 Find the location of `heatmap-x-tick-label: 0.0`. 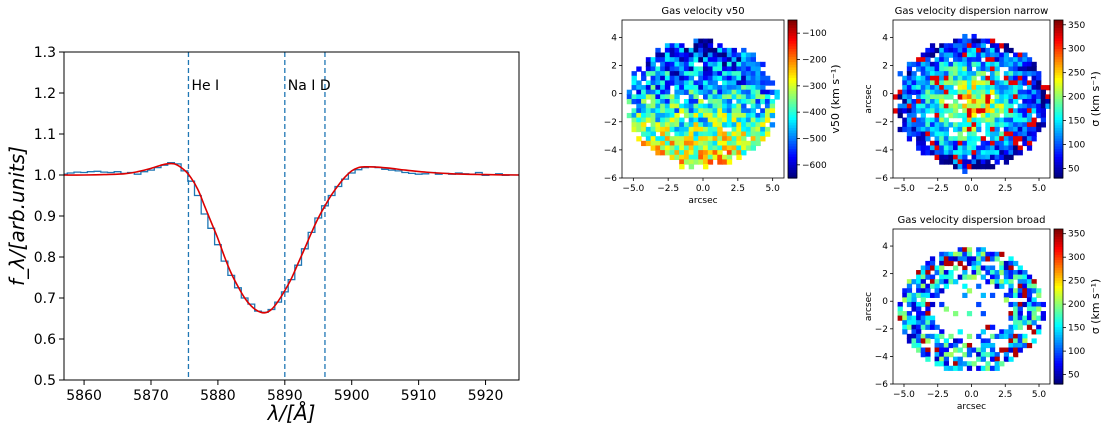

heatmap-x-tick-label: 0.0 is located at coordinates (703, 189).